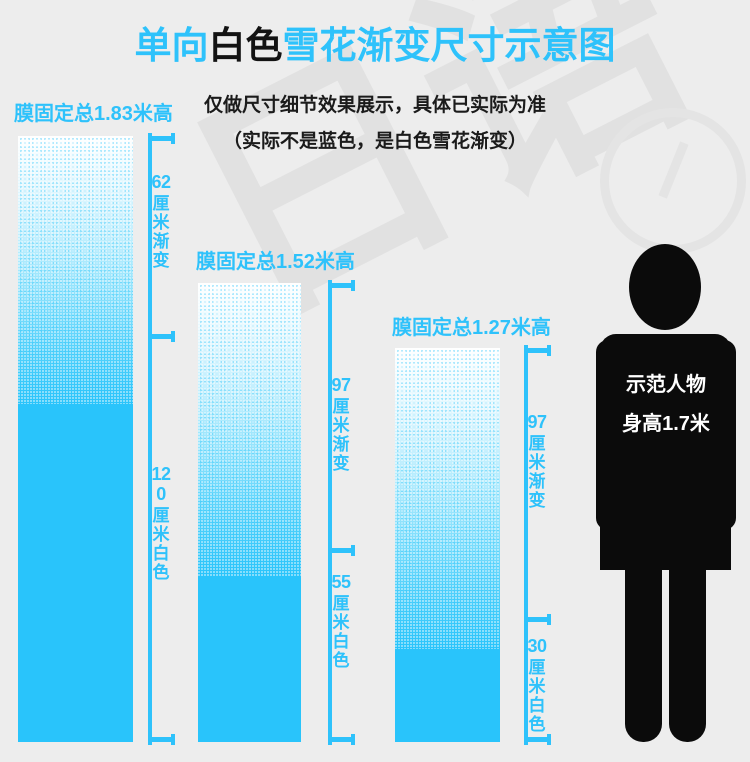 The height and width of the screenshot is (762, 750). I want to click on bar-1-gradient-section, so click(75, 270).